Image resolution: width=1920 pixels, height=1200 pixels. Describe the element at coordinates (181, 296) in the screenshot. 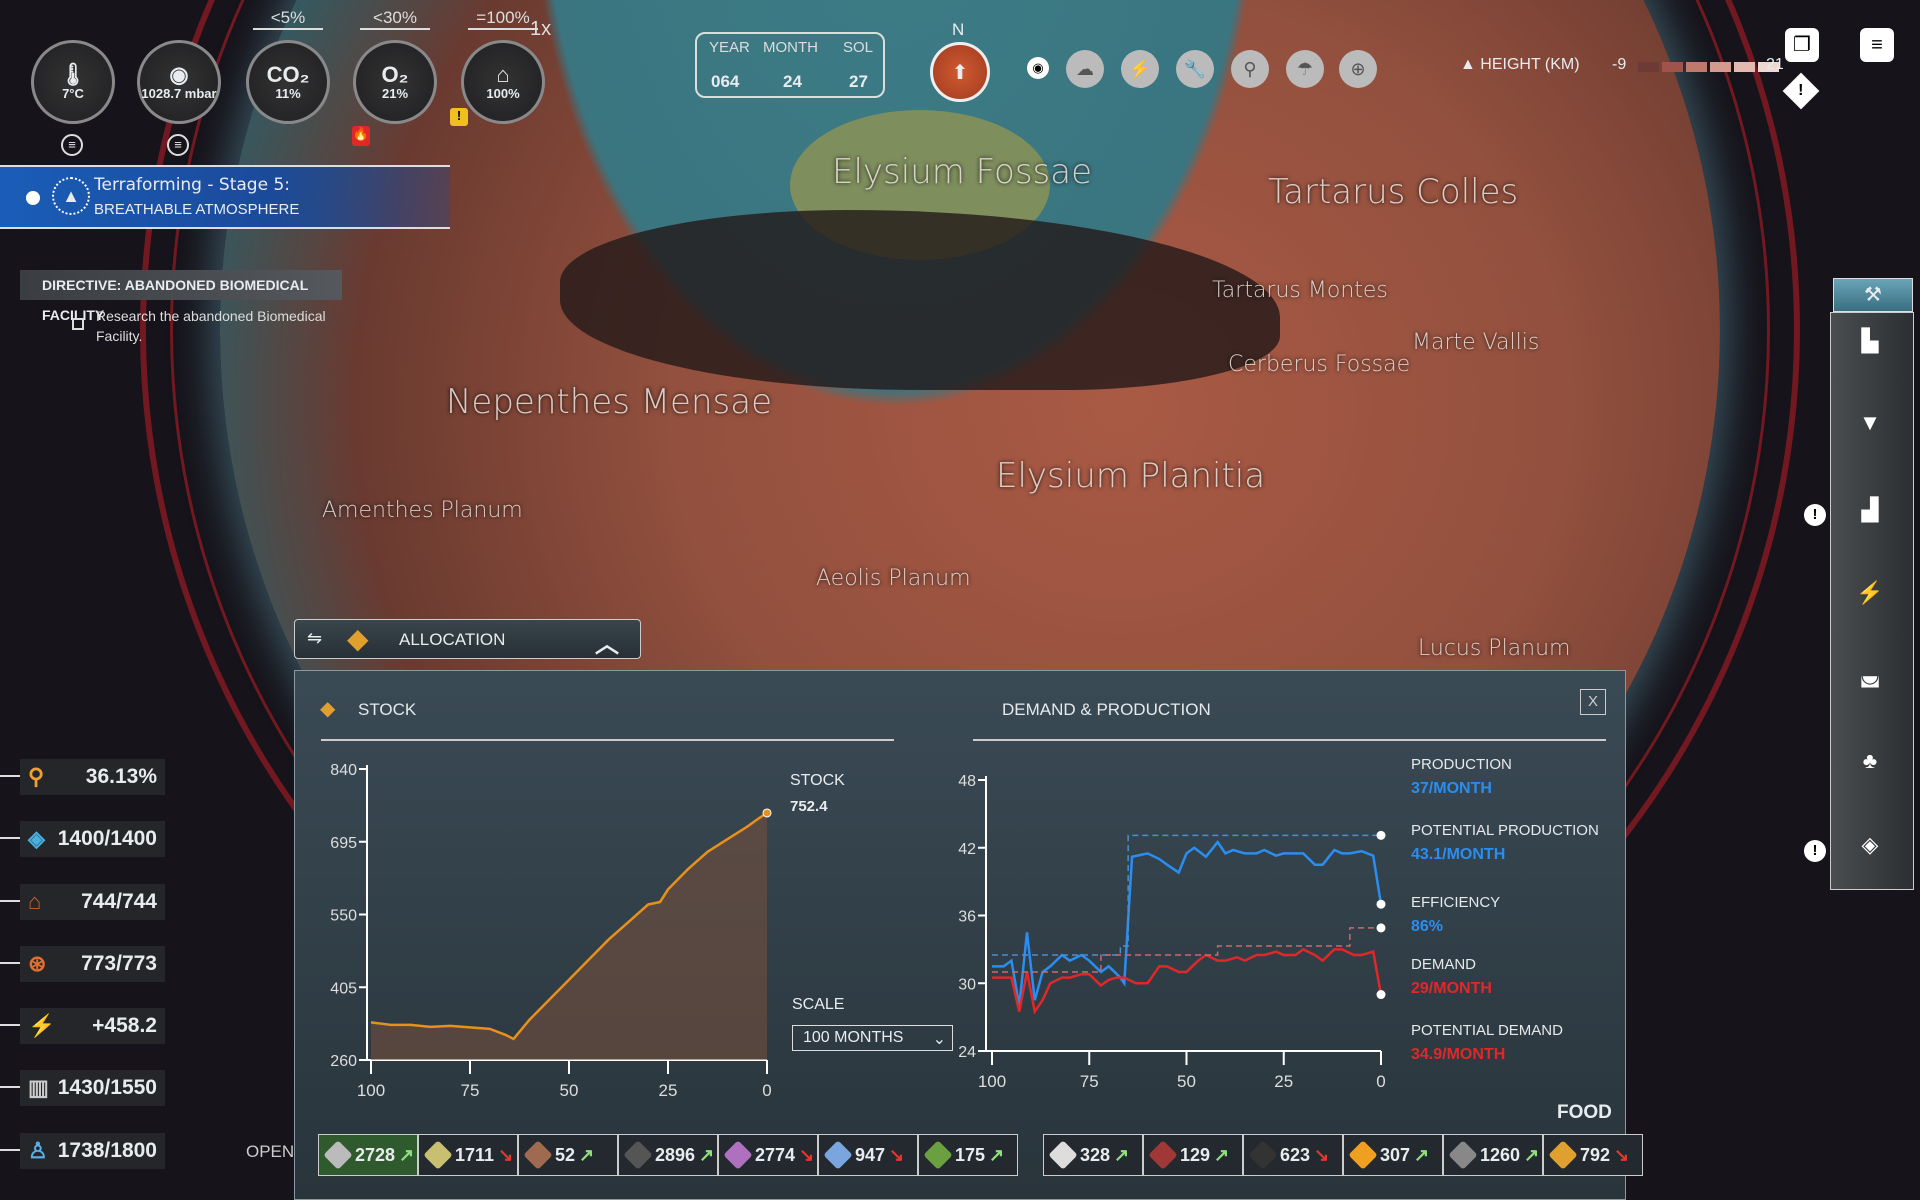

I see `directive-title: DIRECTIVE: ABANDONED BIOMEDICAL FACILITY` at that location.